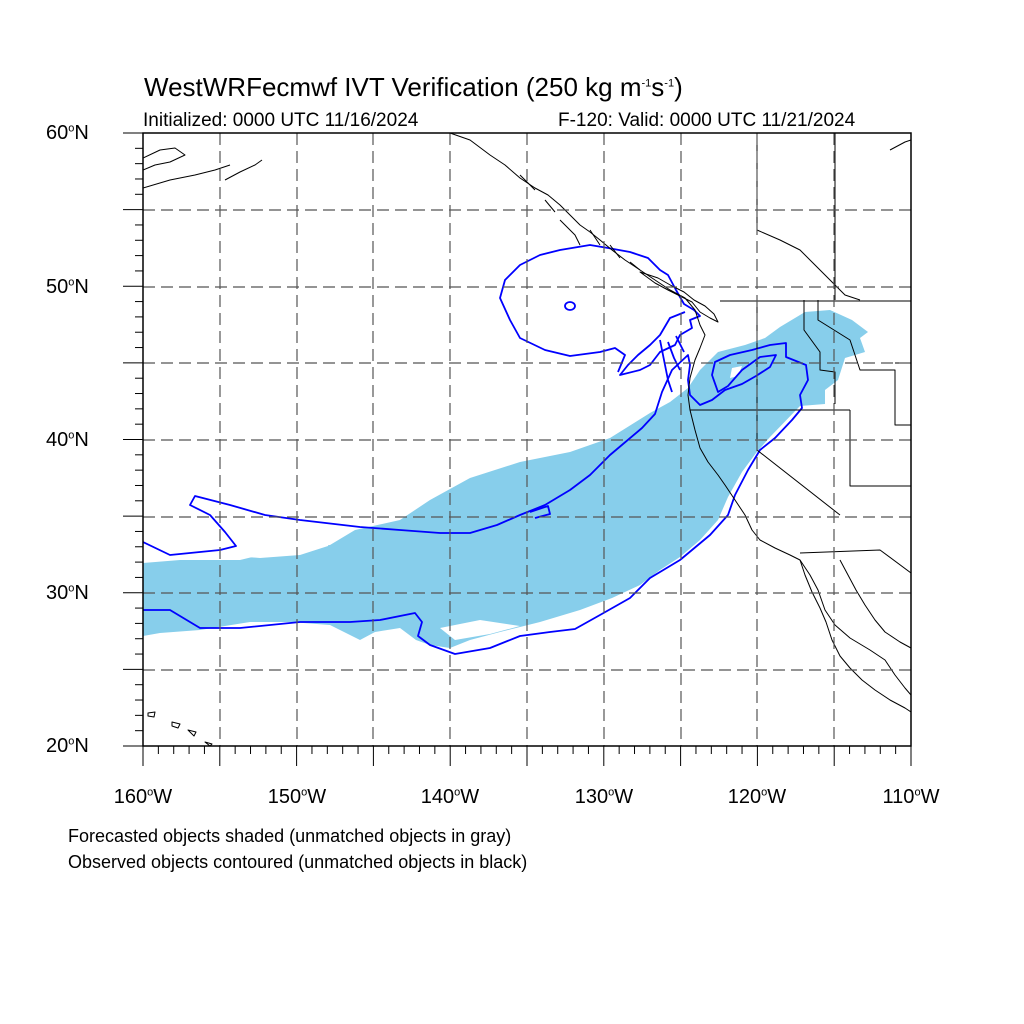 The height and width of the screenshot is (1024, 1024). What do you see at coordinates (669, 83) in the screenshot?
I see `title-exponent-2: -1` at bounding box center [669, 83].